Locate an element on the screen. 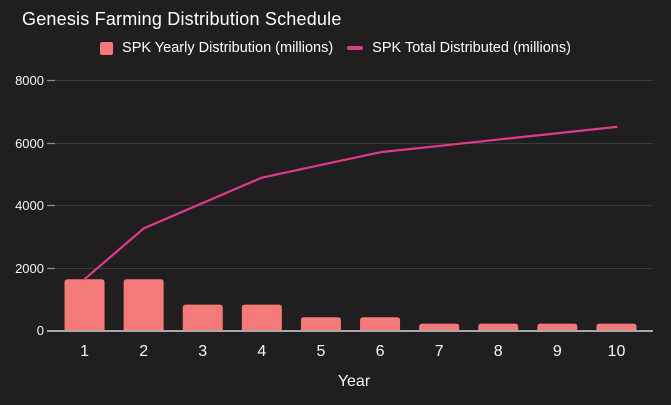 The width and height of the screenshot is (671, 405). x-tick-label-7: 7 is located at coordinates (439, 351).